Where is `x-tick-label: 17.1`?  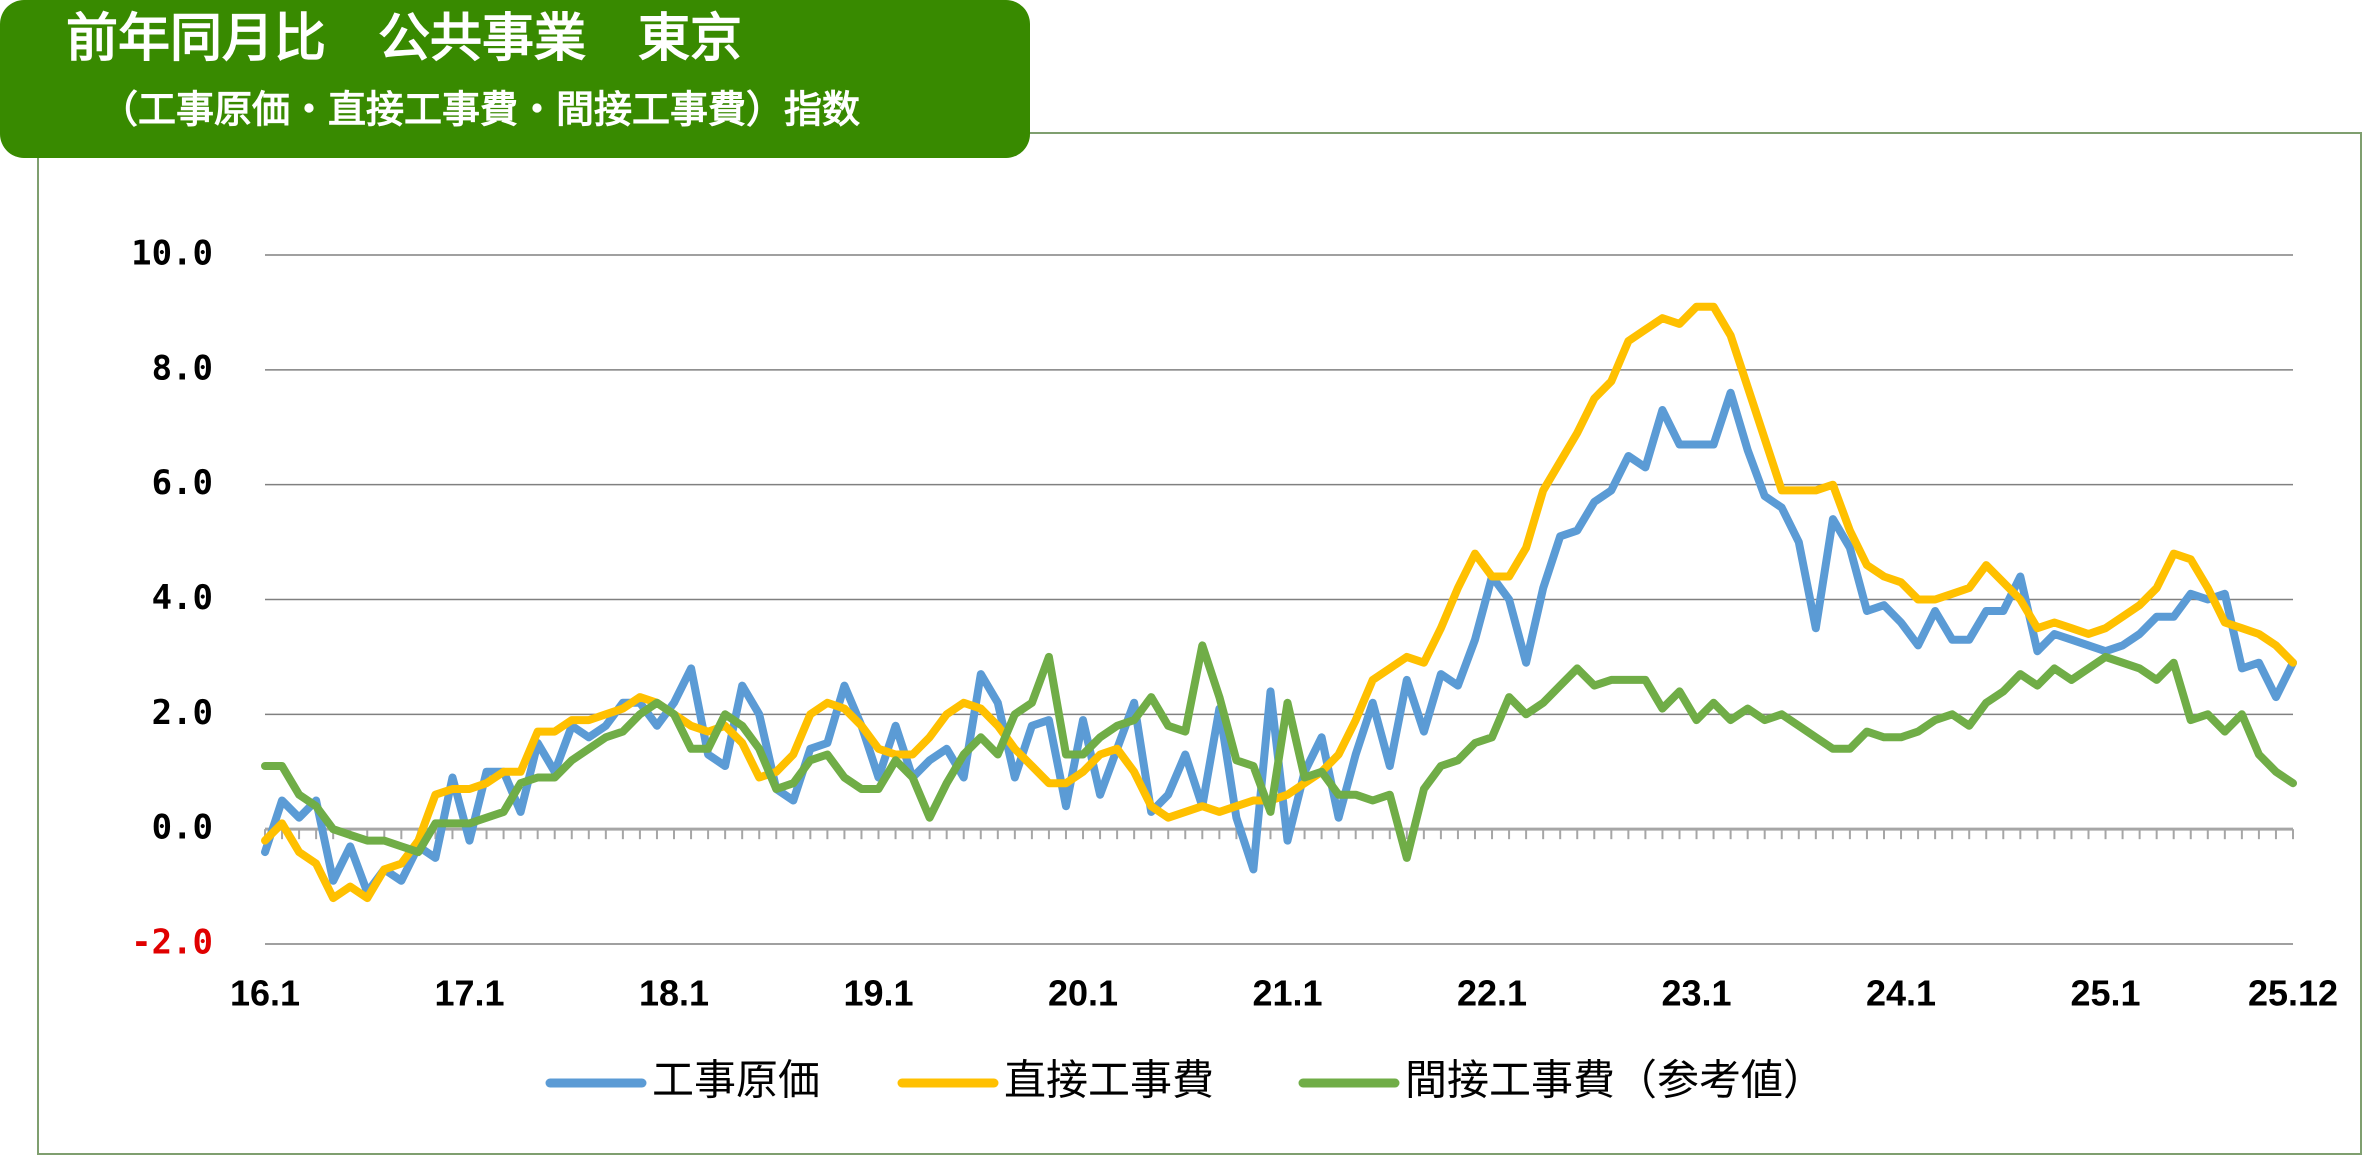
x-tick-label: 17.1 is located at coordinates (469, 993).